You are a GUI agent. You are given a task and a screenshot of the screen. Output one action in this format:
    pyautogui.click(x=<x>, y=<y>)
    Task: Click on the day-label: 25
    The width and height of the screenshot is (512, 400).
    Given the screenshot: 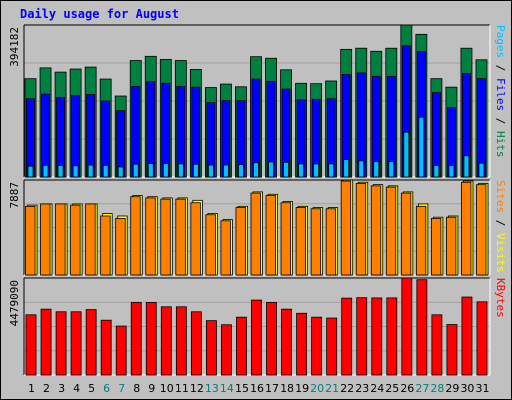 What is the action you would take?
    pyautogui.click(x=392, y=388)
    